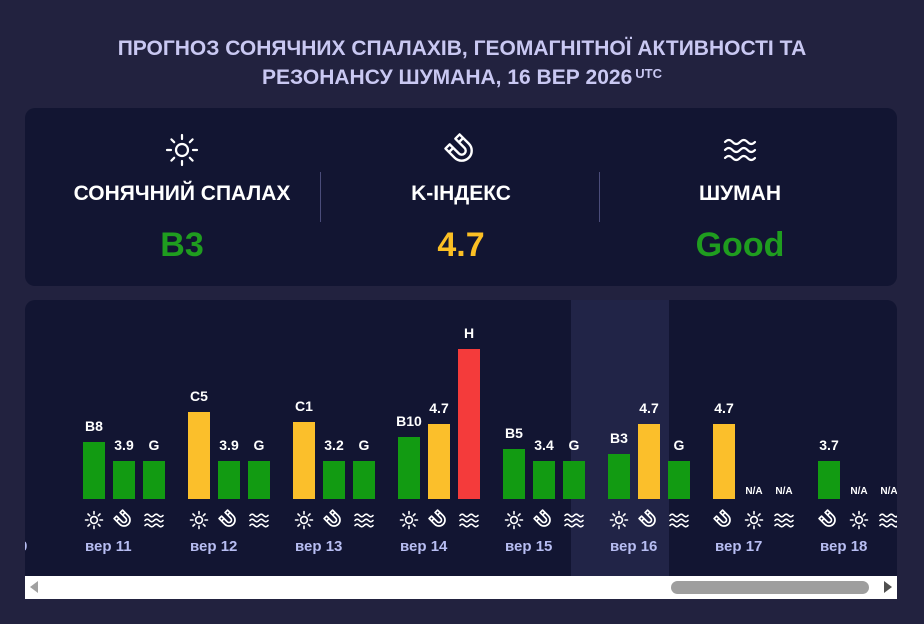 The image size is (924, 624). I want to click on kindex-bar-label: 3.4, so click(544, 445).